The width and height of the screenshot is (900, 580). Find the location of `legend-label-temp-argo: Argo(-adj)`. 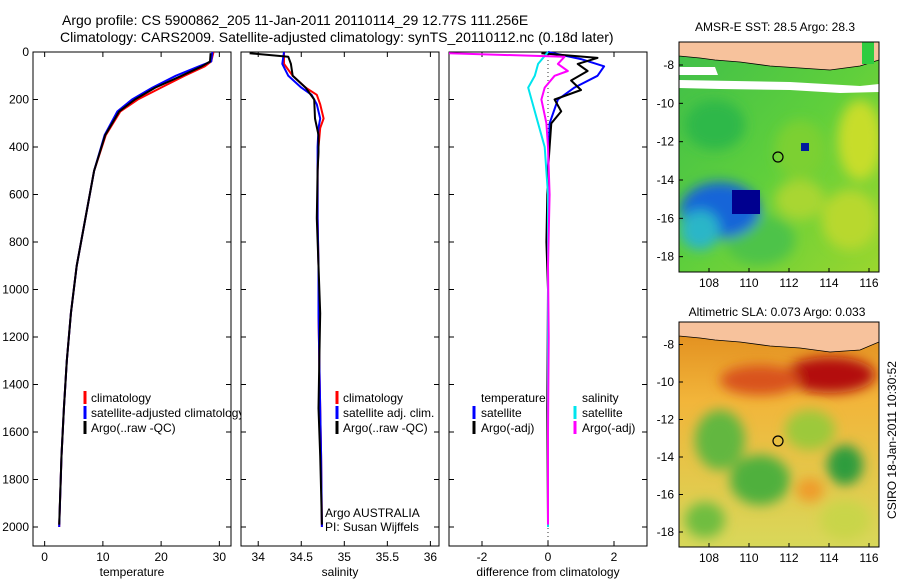

legend-label-temp-argo: Argo(-adj) is located at coordinates (507, 428).